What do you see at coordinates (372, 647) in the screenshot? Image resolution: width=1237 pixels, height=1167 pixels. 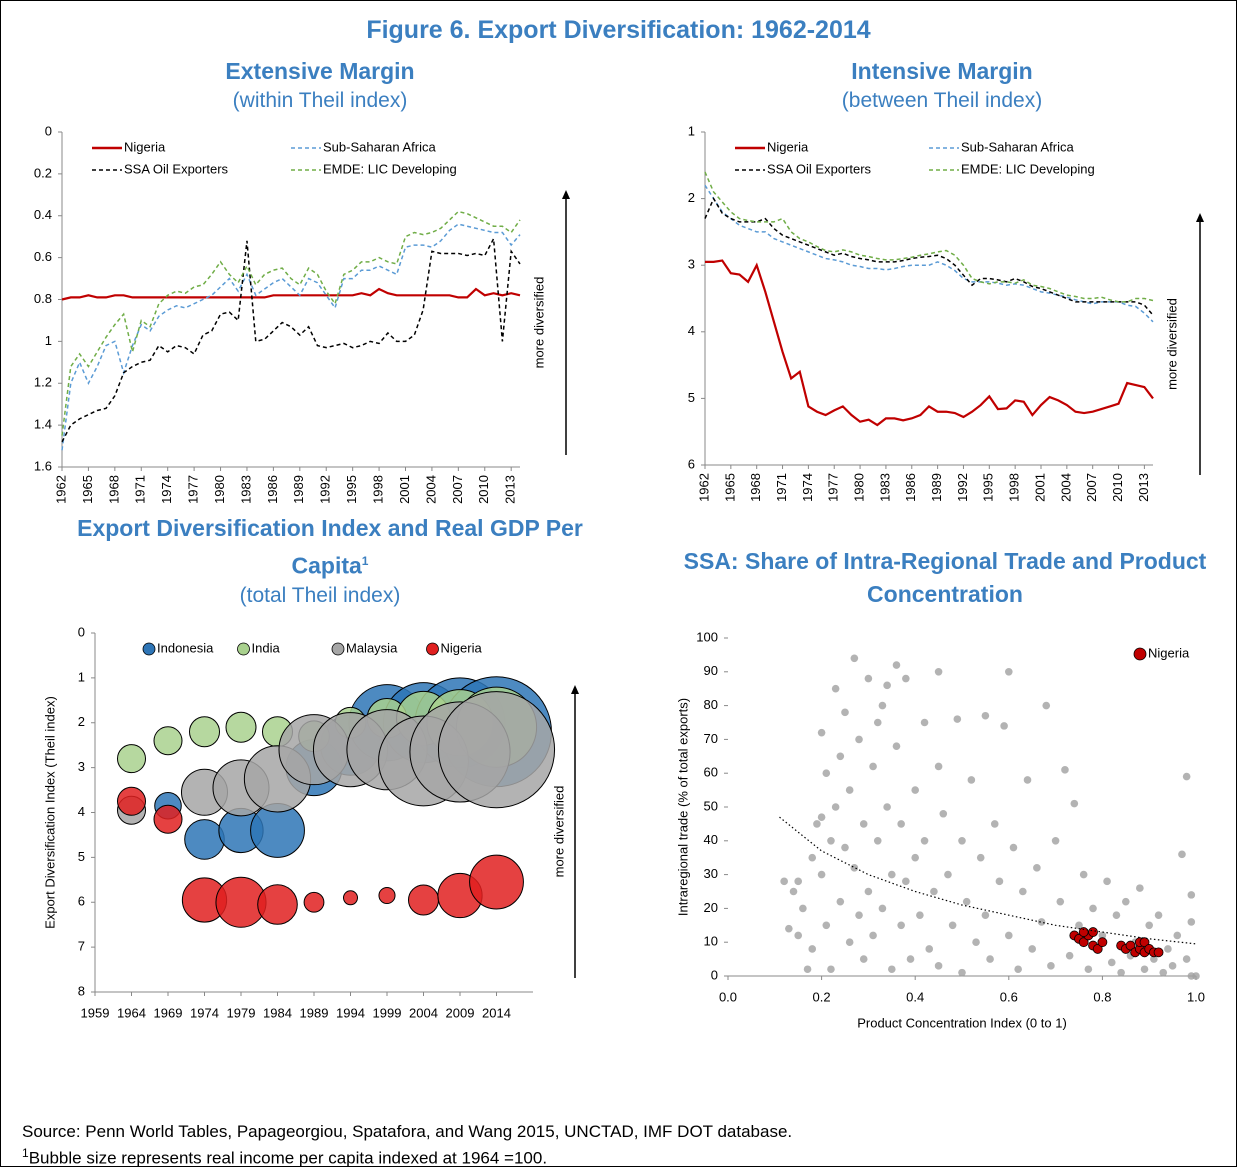 I see `legend-label: Malaysia` at bounding box center [372, 647].